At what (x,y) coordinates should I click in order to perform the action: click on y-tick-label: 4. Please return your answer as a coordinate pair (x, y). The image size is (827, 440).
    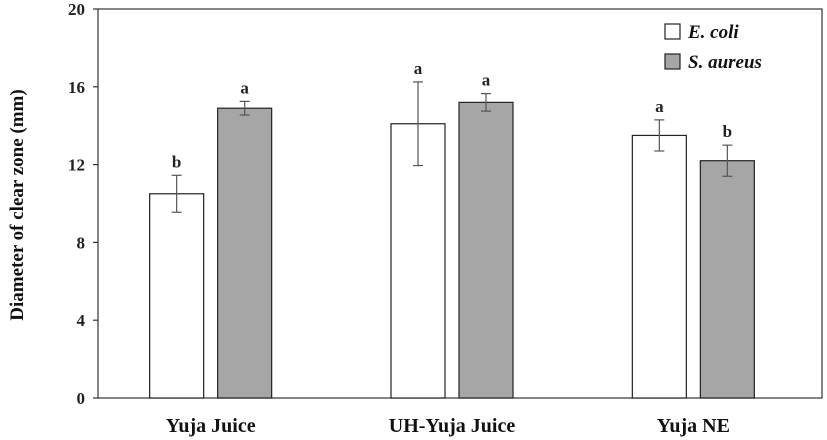
    Looking at the image, I should click on (81, 320).